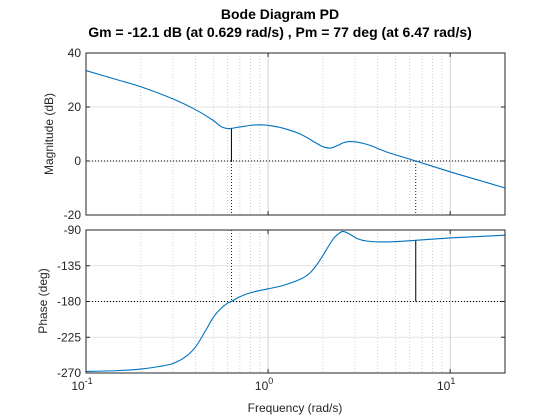 This screenshot has height=420, width=560. What do you see at coordinates (73, 215) in the screenshot?
I see `magnitude-y-tick-label: -20` at bounding box center [73, 215].